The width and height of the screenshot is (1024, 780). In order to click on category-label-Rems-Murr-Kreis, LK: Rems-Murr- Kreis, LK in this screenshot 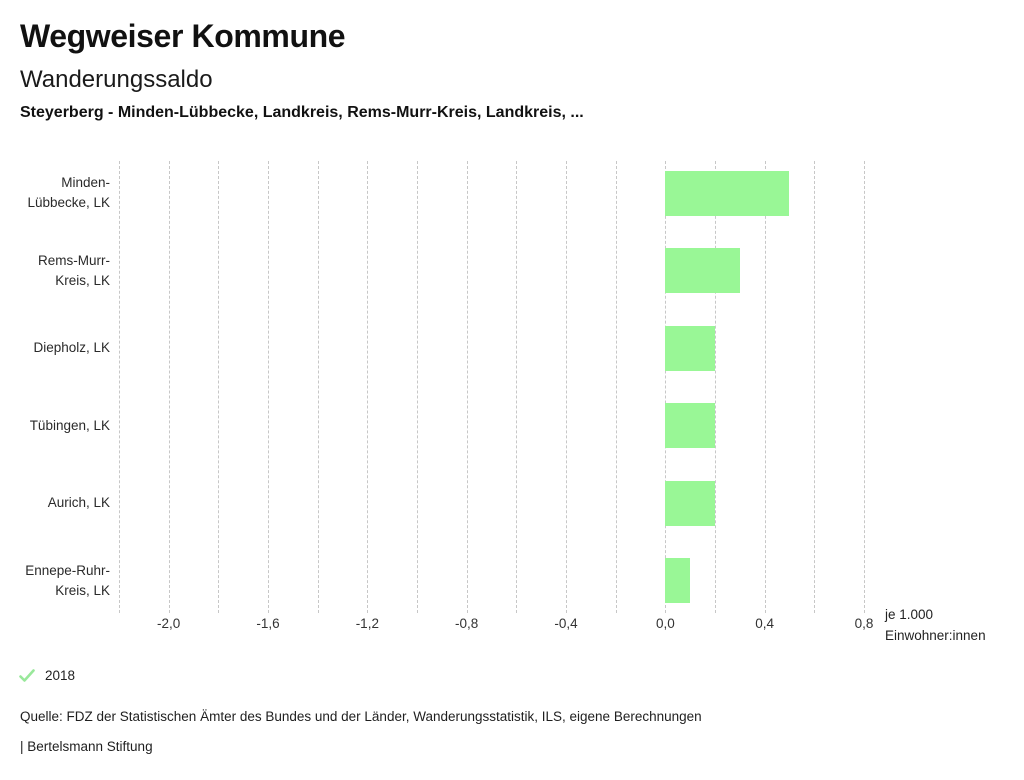, I will do `click(55, 271)`.